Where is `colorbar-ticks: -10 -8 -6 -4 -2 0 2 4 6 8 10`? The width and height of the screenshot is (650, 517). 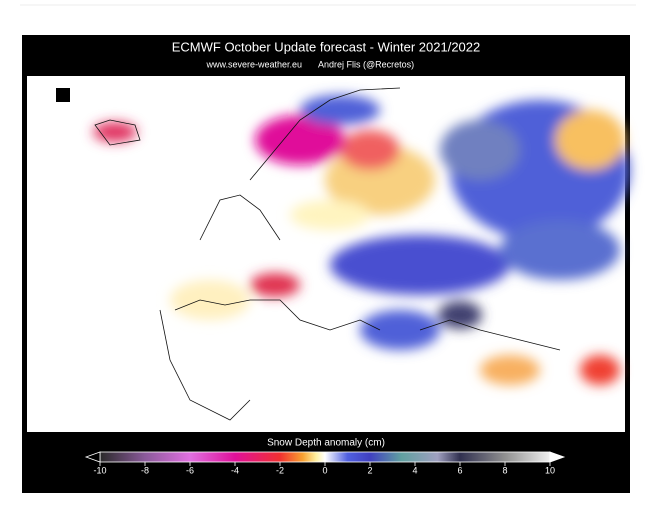 colorbar-ticks: -10 -8 -6 -4 -2 0 2 4 6 8 10 is located at coordinates (324, 468).